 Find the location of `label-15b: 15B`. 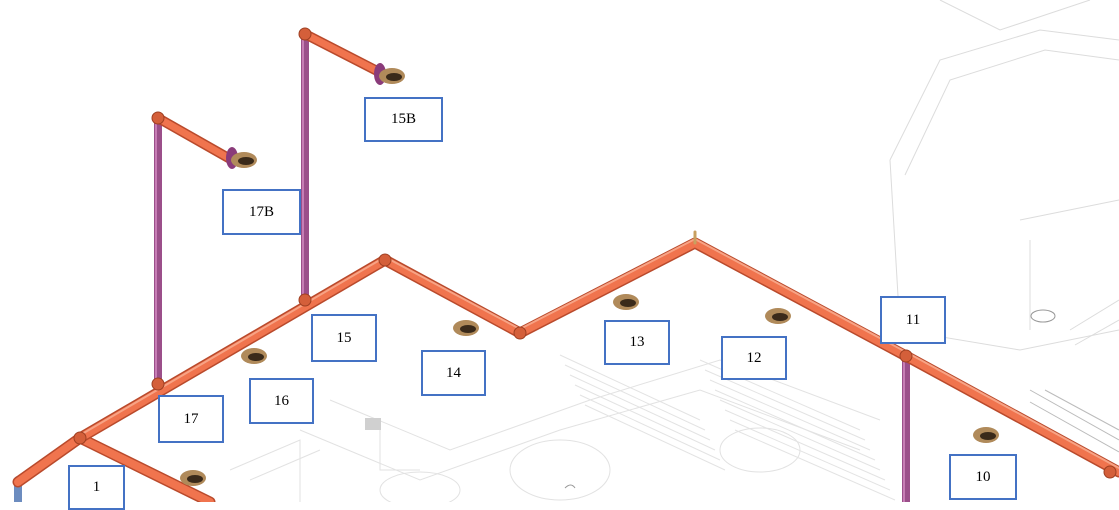

label-15b: 15B is located at coordinates (403, 119).